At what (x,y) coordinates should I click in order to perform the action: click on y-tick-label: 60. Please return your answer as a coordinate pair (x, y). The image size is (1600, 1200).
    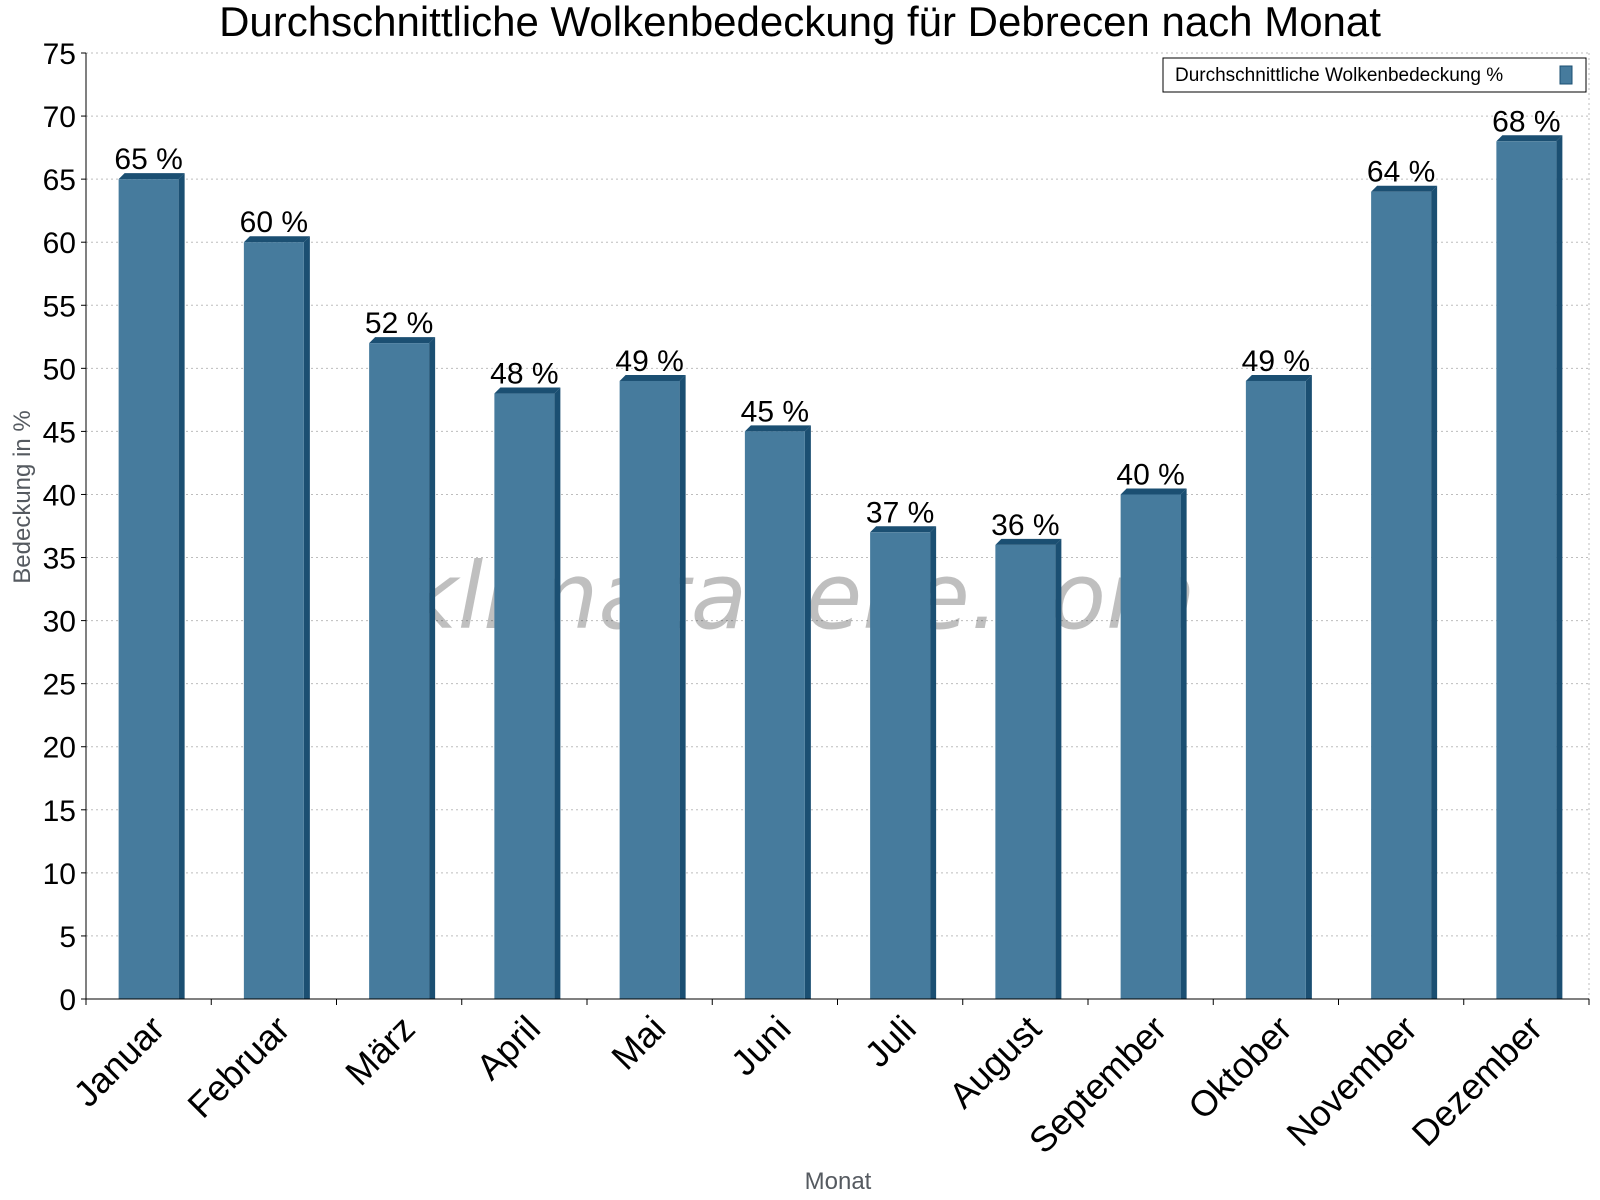
    Looking at the image, I should click on (59, 243).